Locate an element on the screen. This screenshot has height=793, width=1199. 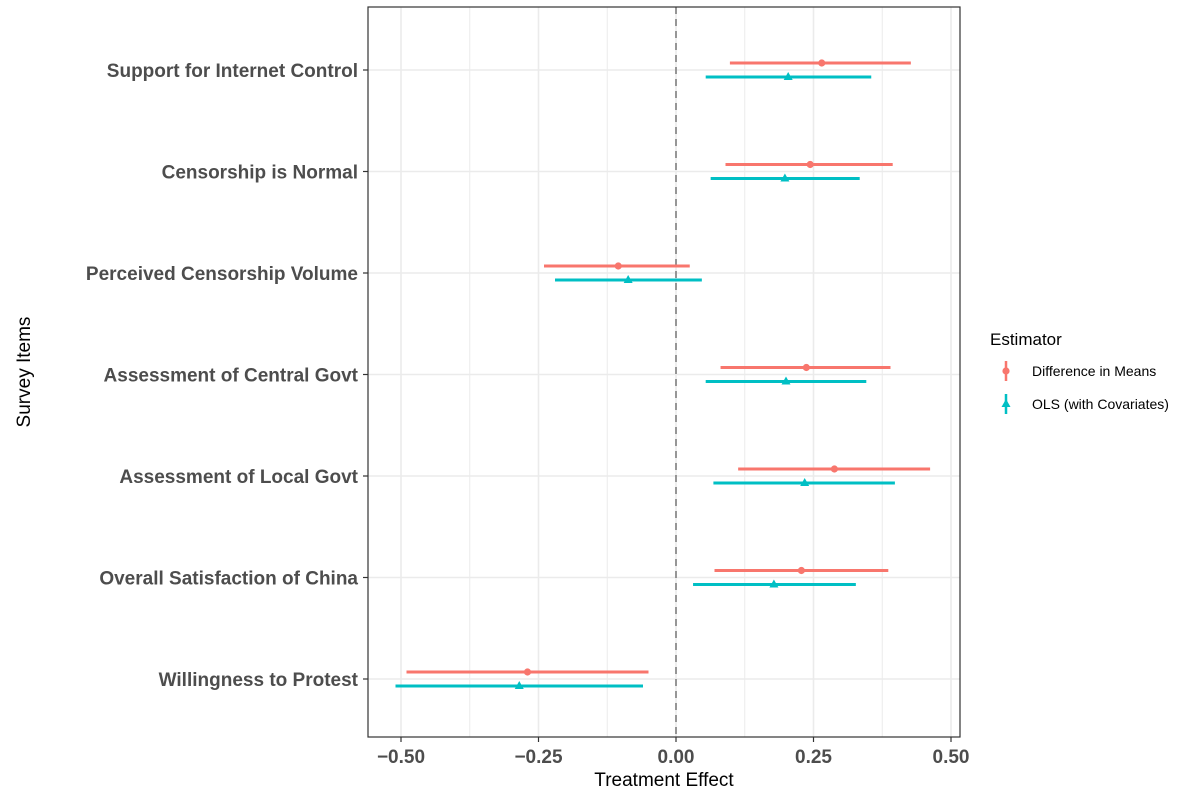
x-tick-label: −0.50 is located at coordinates (401, 757).